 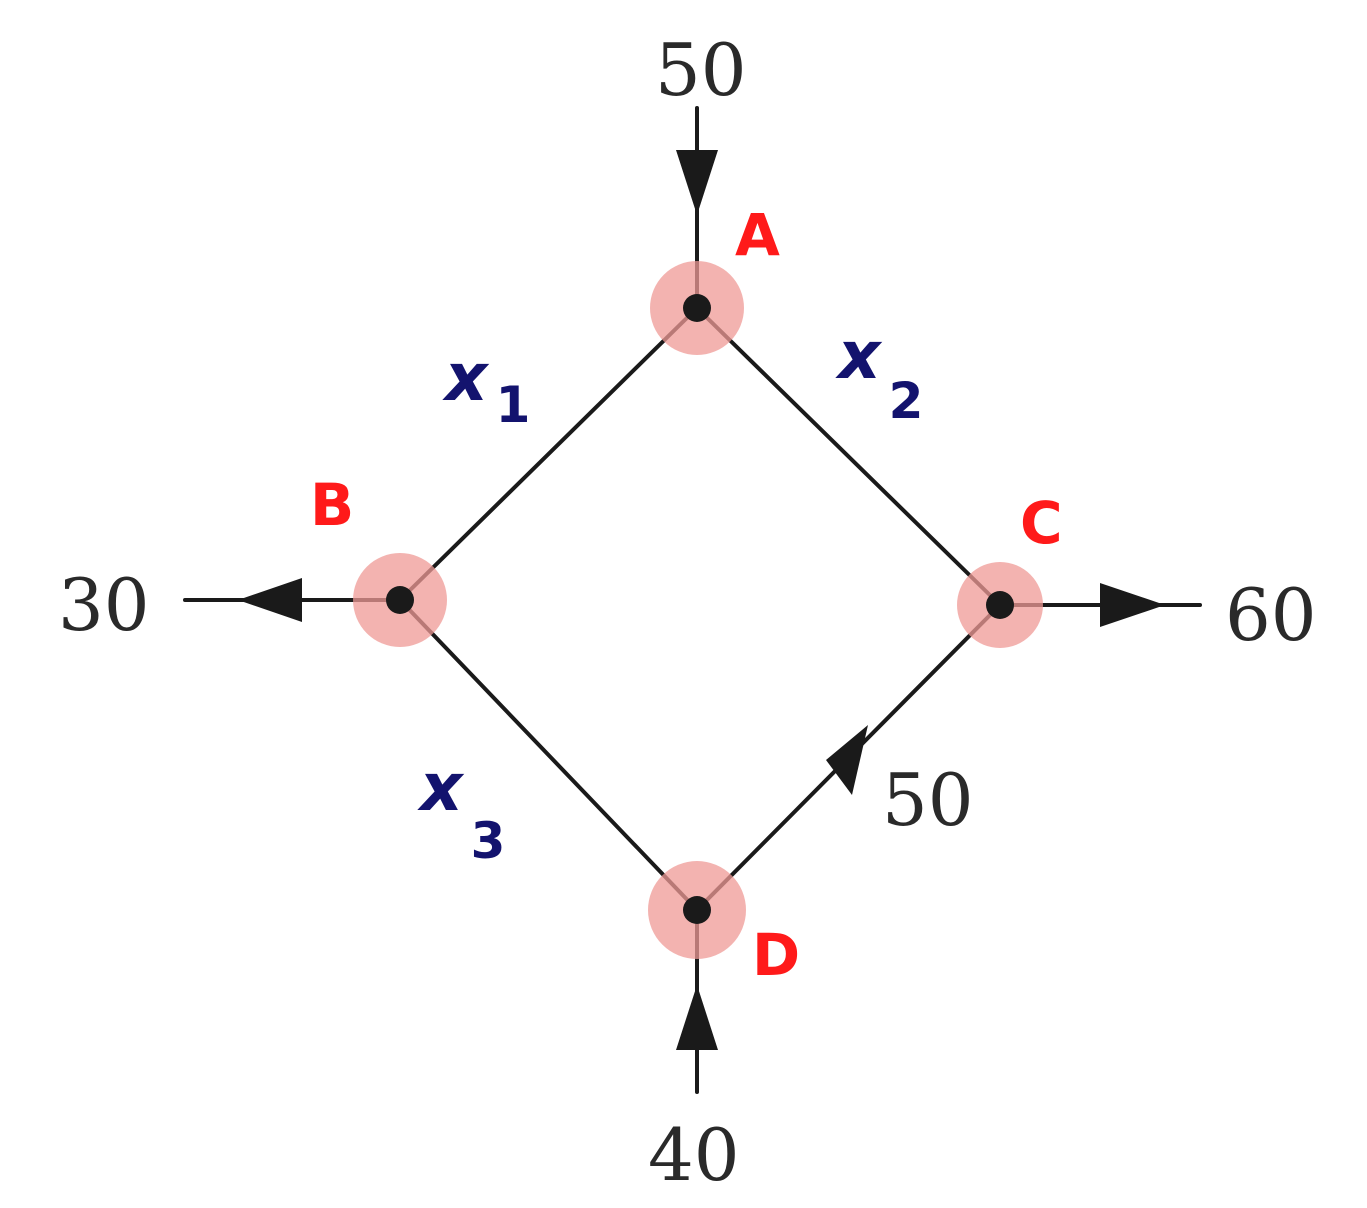 I want to click on variable-x3-label: x3, so click(x=461, y=809).